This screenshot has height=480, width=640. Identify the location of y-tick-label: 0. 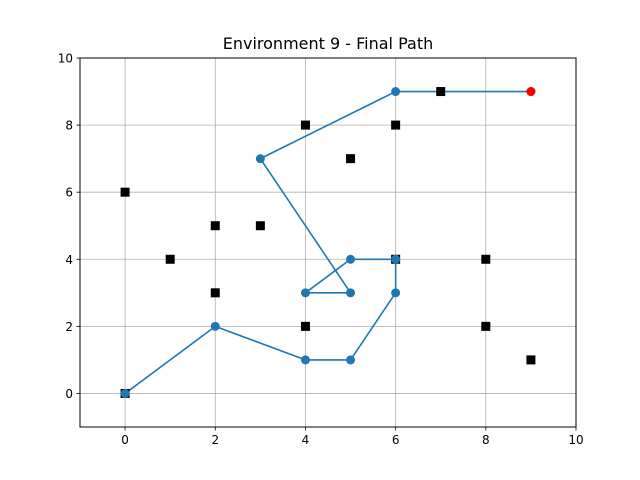
(69, 394).